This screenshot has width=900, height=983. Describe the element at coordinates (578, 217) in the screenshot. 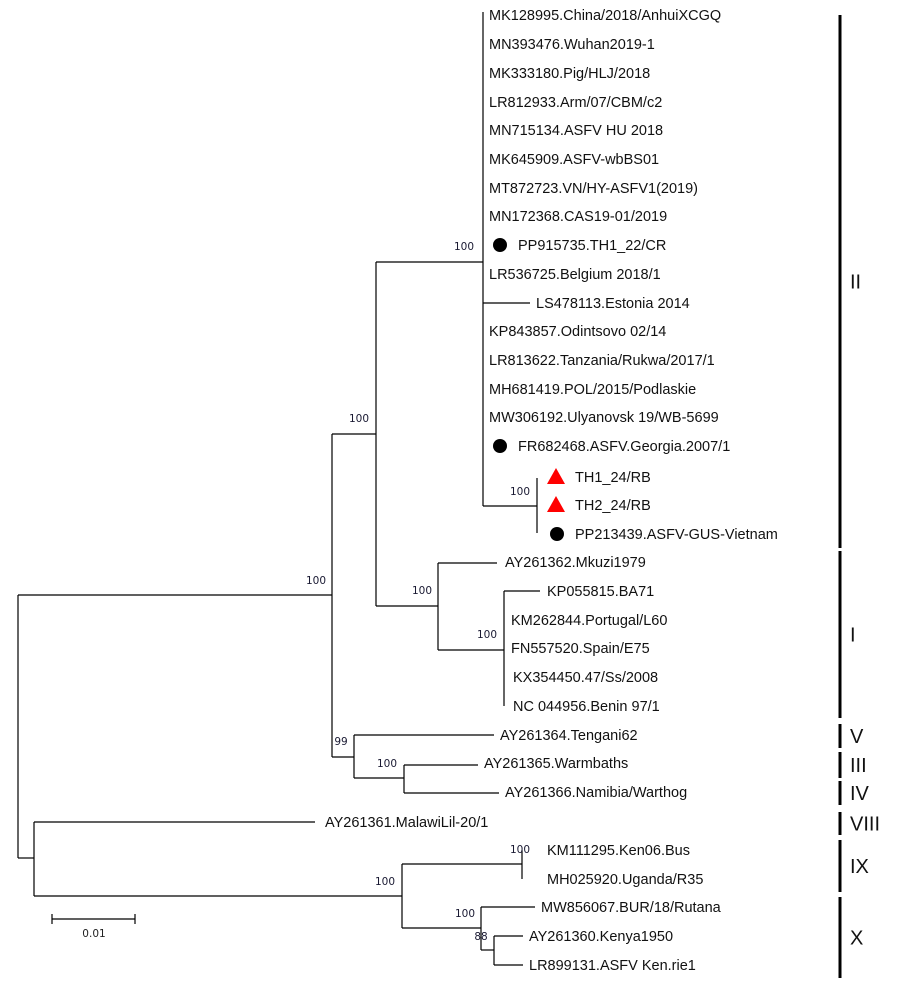

I see `leaf-label: MN172368.CAS19-01/2019` at that location.